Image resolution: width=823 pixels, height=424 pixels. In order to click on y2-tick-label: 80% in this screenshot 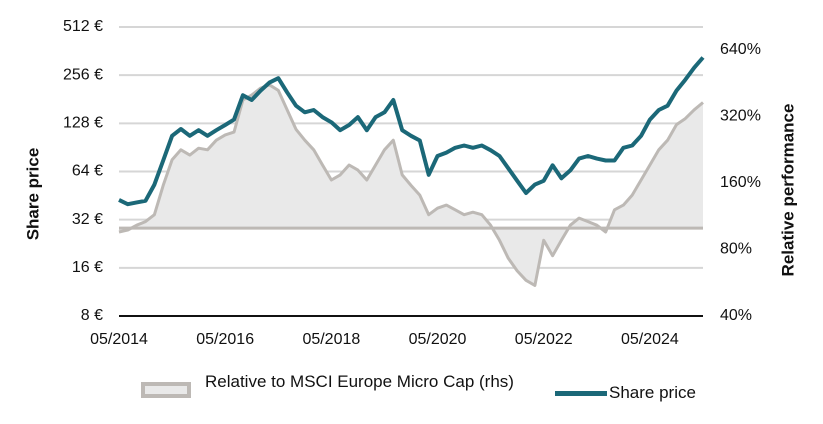, I will do `click(736, 249)`.